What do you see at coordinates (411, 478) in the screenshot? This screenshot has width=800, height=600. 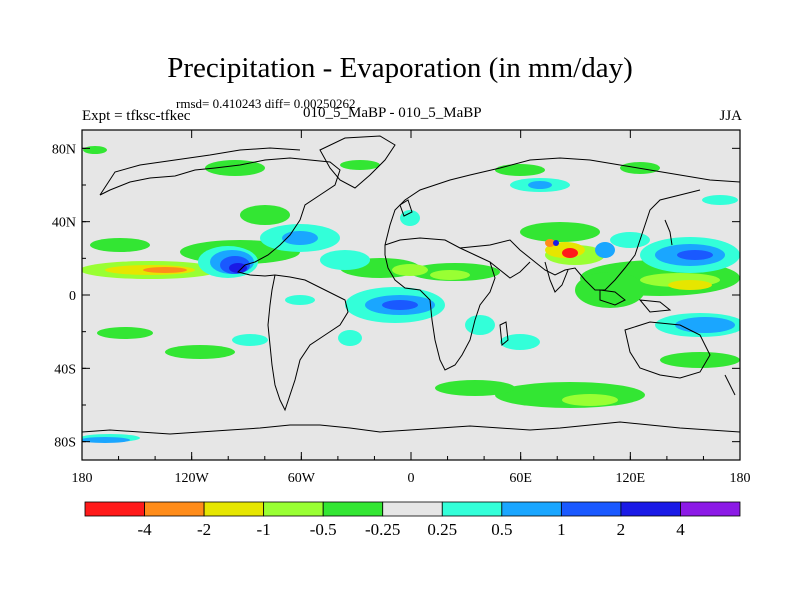 I see `x-tick-label: 0` at bounding box center [411, 478].